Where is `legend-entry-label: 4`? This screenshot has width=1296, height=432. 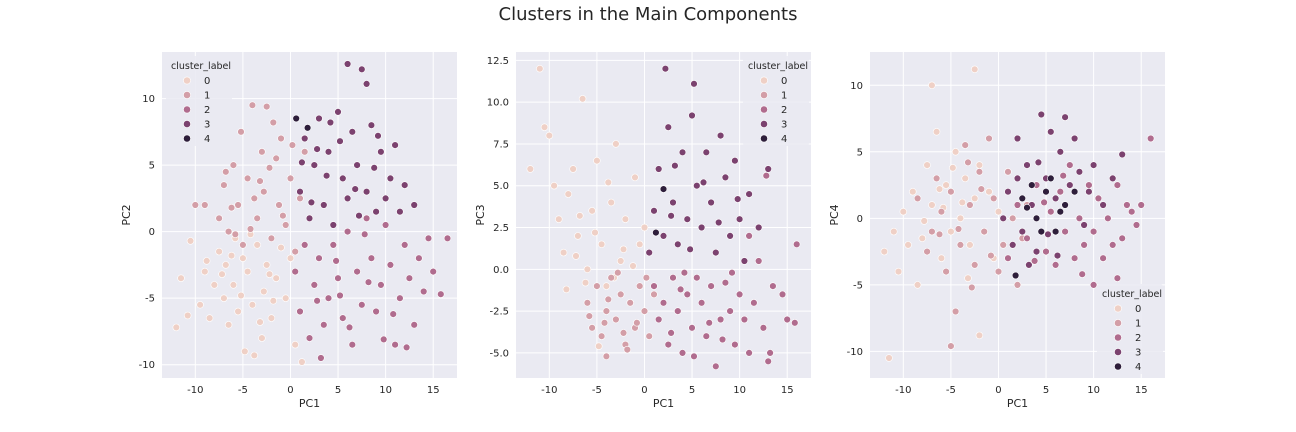
legend-entry-label: 4 is located at coordinates (1138, 367).